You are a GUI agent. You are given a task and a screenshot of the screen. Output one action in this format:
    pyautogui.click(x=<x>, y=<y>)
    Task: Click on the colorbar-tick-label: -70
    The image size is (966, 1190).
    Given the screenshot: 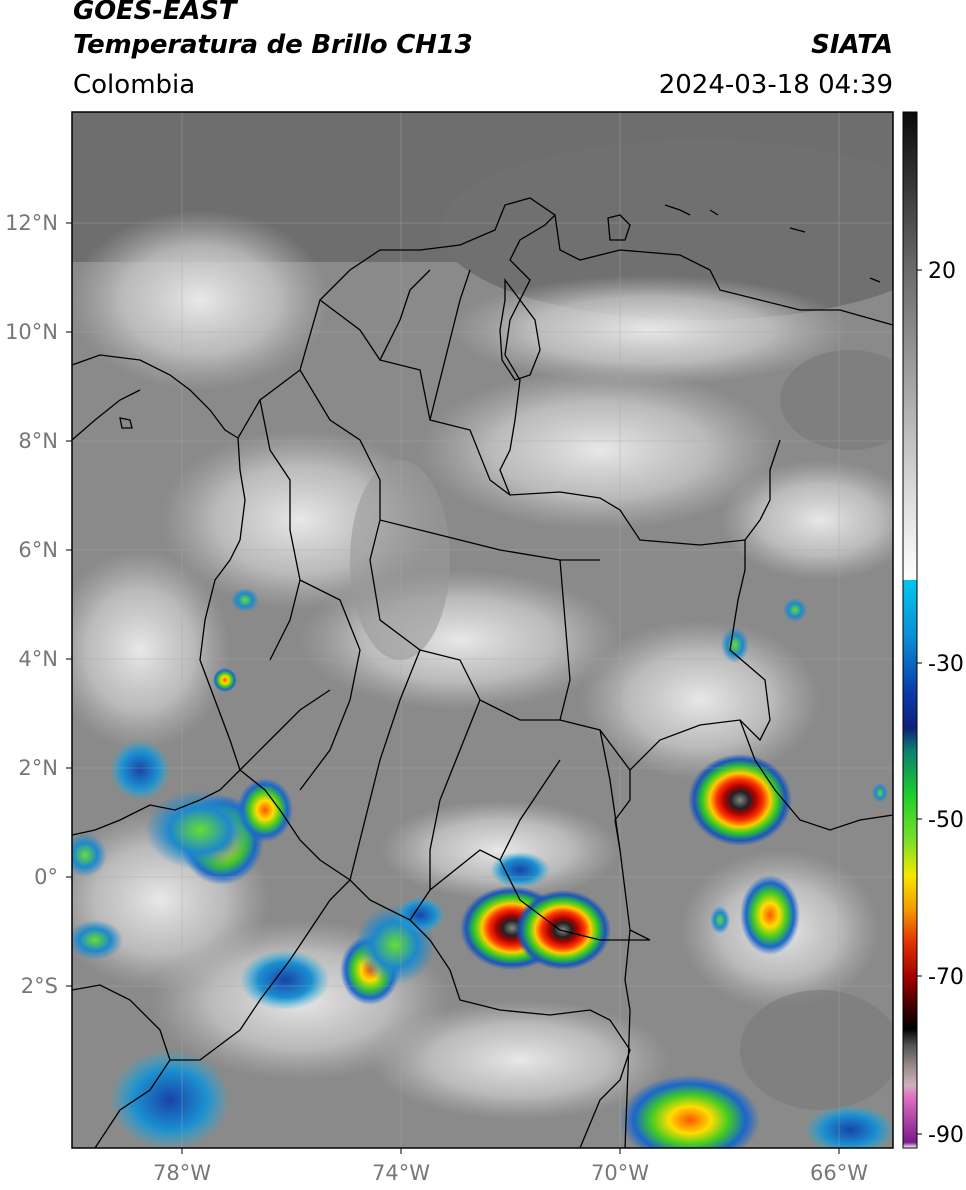 What is the action you would take?
    pyautogui.click(x=946, y=977)
    